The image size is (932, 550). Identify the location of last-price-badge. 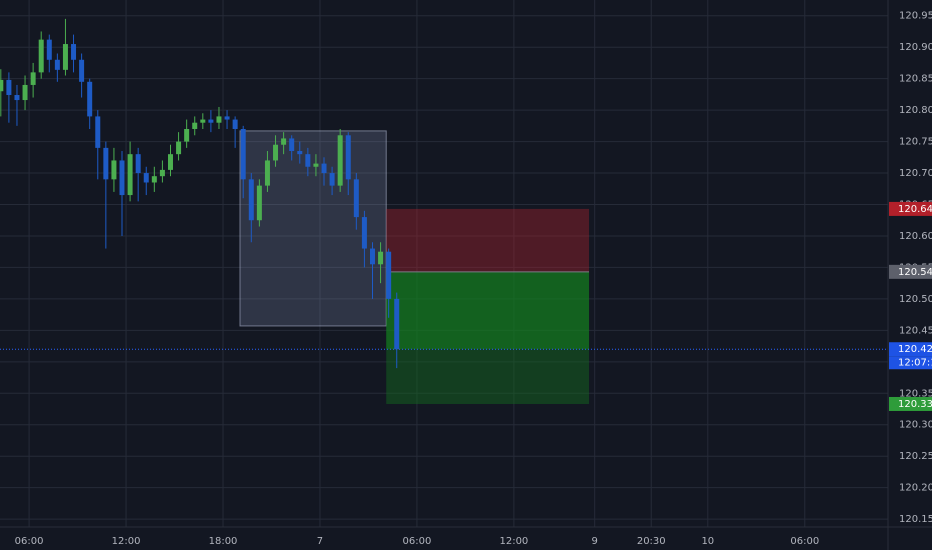
(910, 349).